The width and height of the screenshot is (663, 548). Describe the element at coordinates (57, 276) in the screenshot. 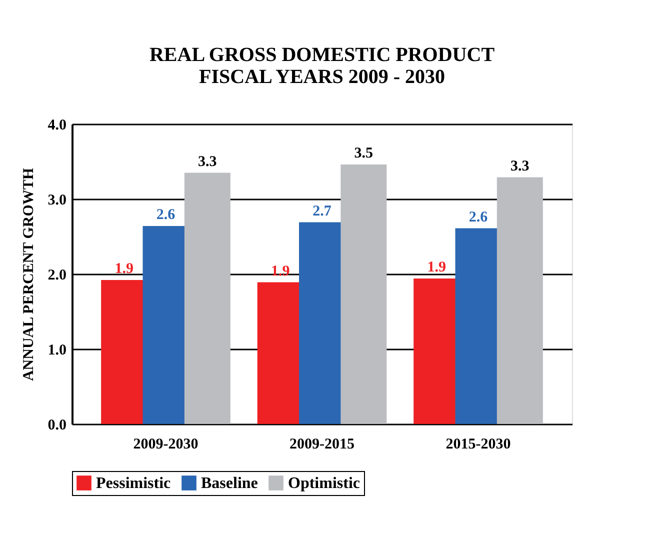

I see `y-tick-label: 2.0` at that location.